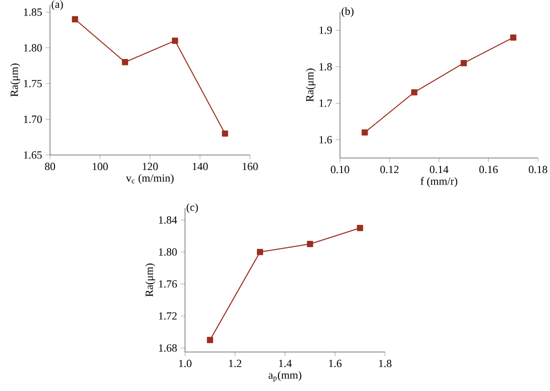  Describe the element at coordinates (348, 12) in the screenshot. I see `chart-title: (b)` at that location.